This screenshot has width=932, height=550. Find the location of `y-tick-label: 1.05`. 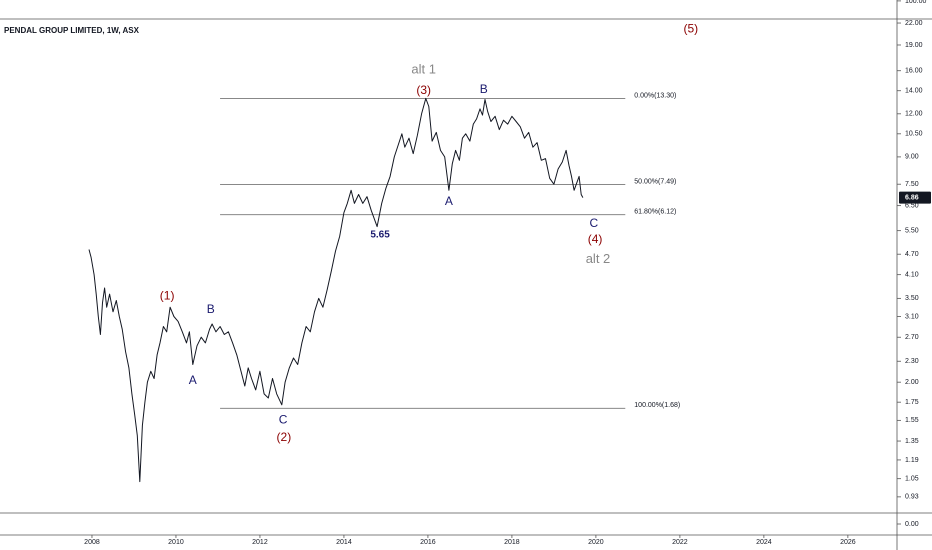

y-tick-label: 1.05 is located at coordinates (912, 479).